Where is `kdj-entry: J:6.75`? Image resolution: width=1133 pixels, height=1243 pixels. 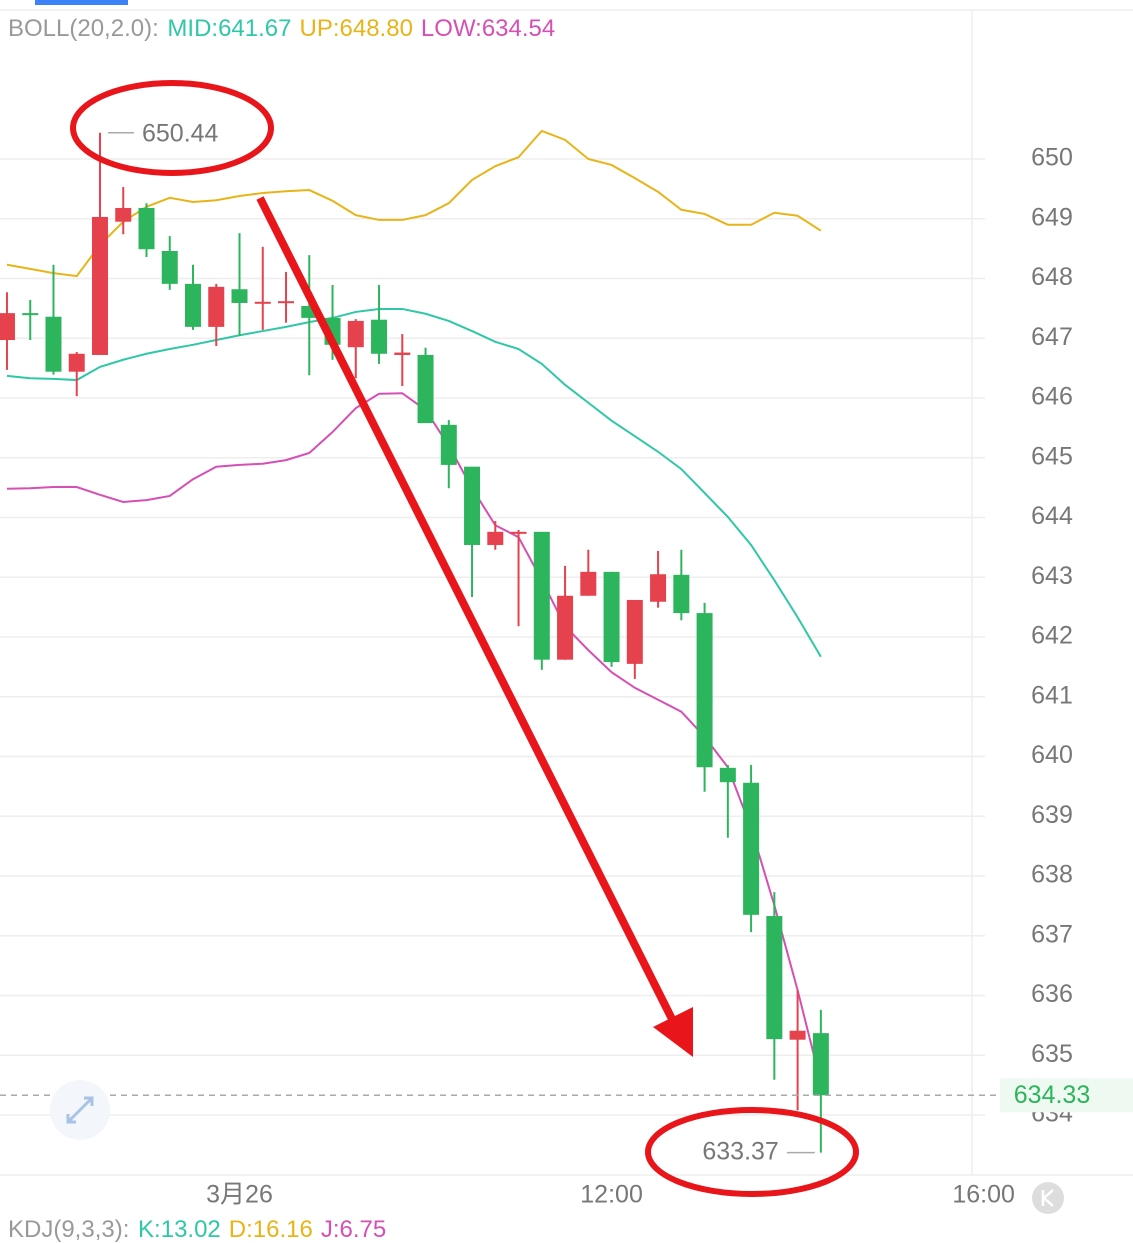 kdj-entry: J:6.75 is located at coordinates (353, 1229).